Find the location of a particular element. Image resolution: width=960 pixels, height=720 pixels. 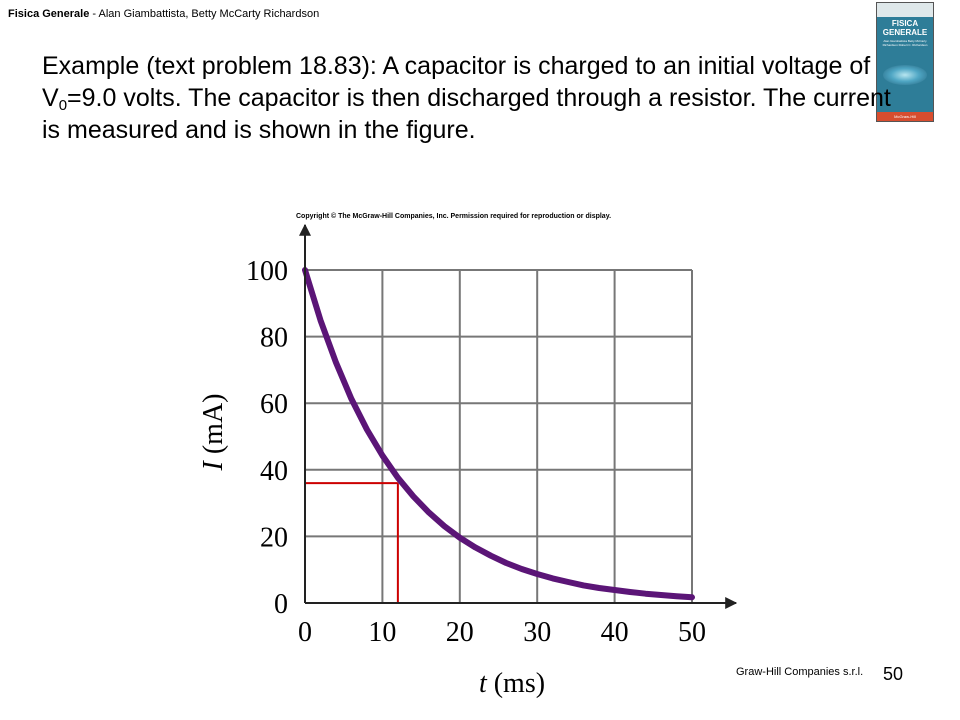

cover-publisher: McGraw-Hill is located at coordinates (905, 116).